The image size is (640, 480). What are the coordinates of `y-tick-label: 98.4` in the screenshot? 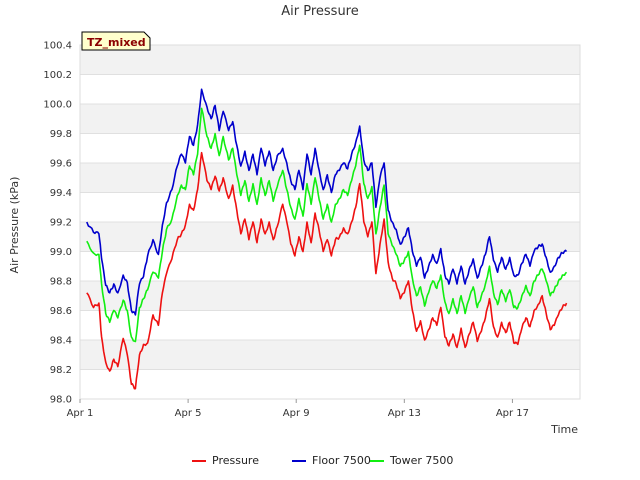 It's located at (61, 341).